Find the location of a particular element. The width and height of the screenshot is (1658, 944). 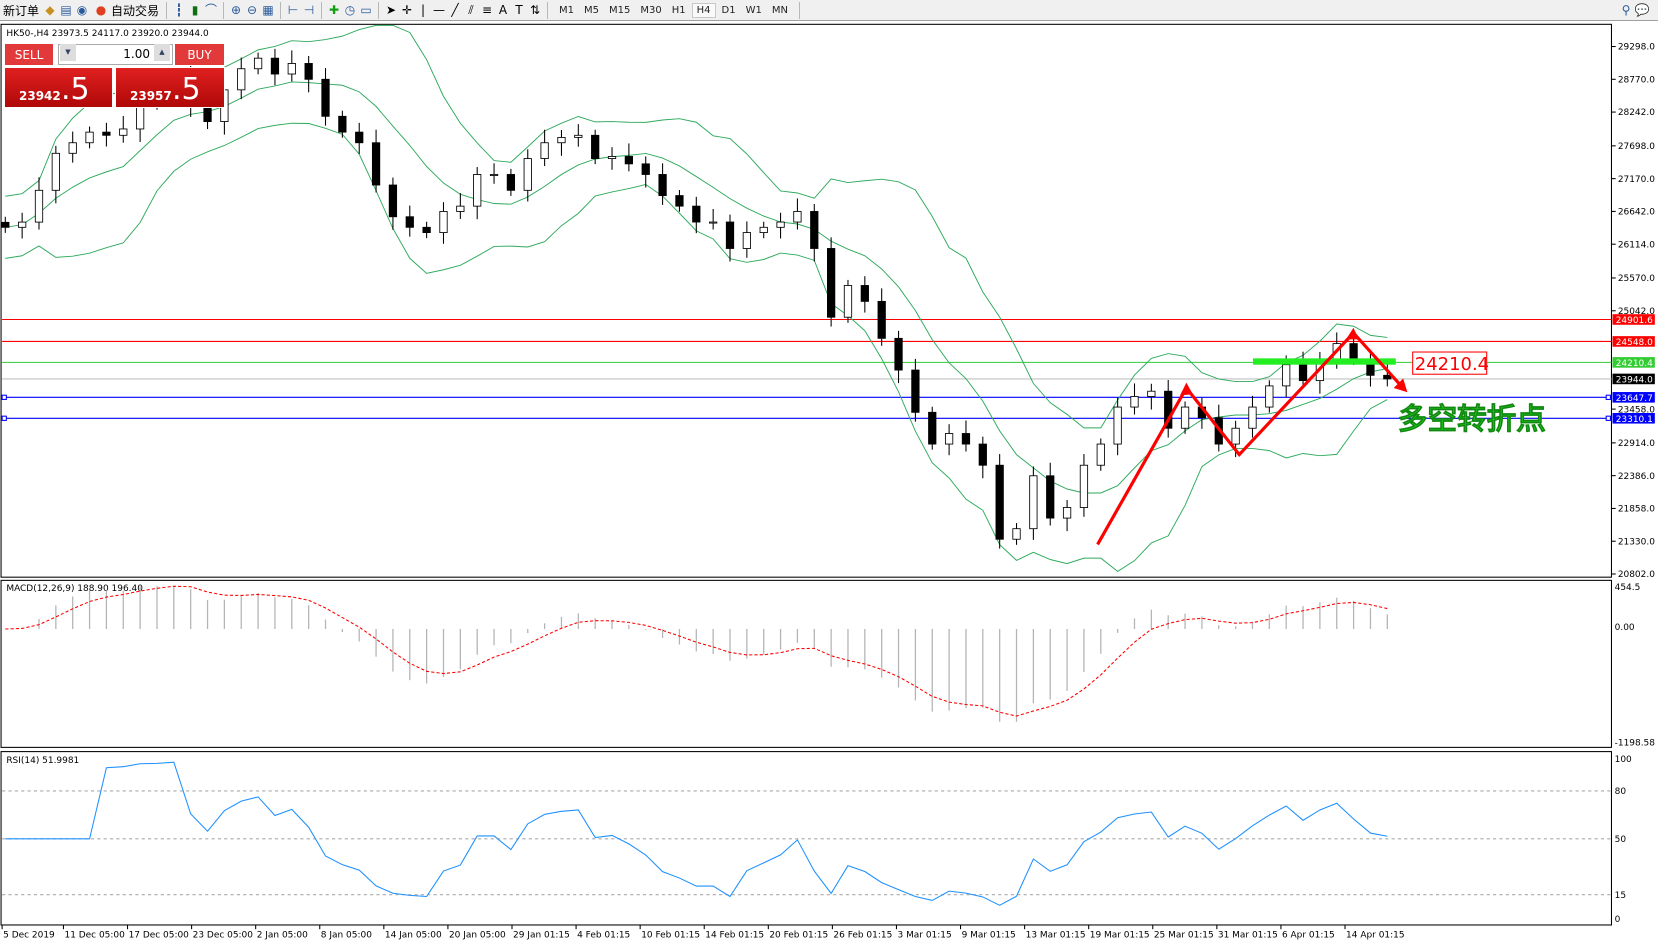

time-tick-label: 29 Jan 01:15 is located at coordinates (541, 936).